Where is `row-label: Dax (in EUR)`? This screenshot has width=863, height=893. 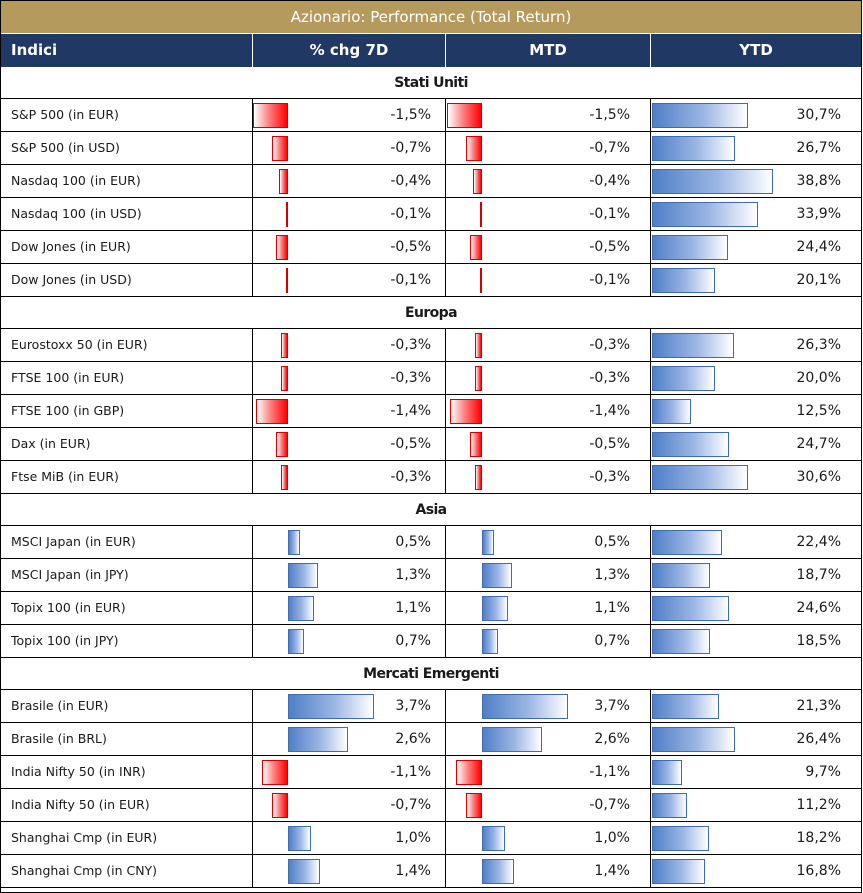
row-label: Dax (in EUR) is located at coordinates (51, 443).